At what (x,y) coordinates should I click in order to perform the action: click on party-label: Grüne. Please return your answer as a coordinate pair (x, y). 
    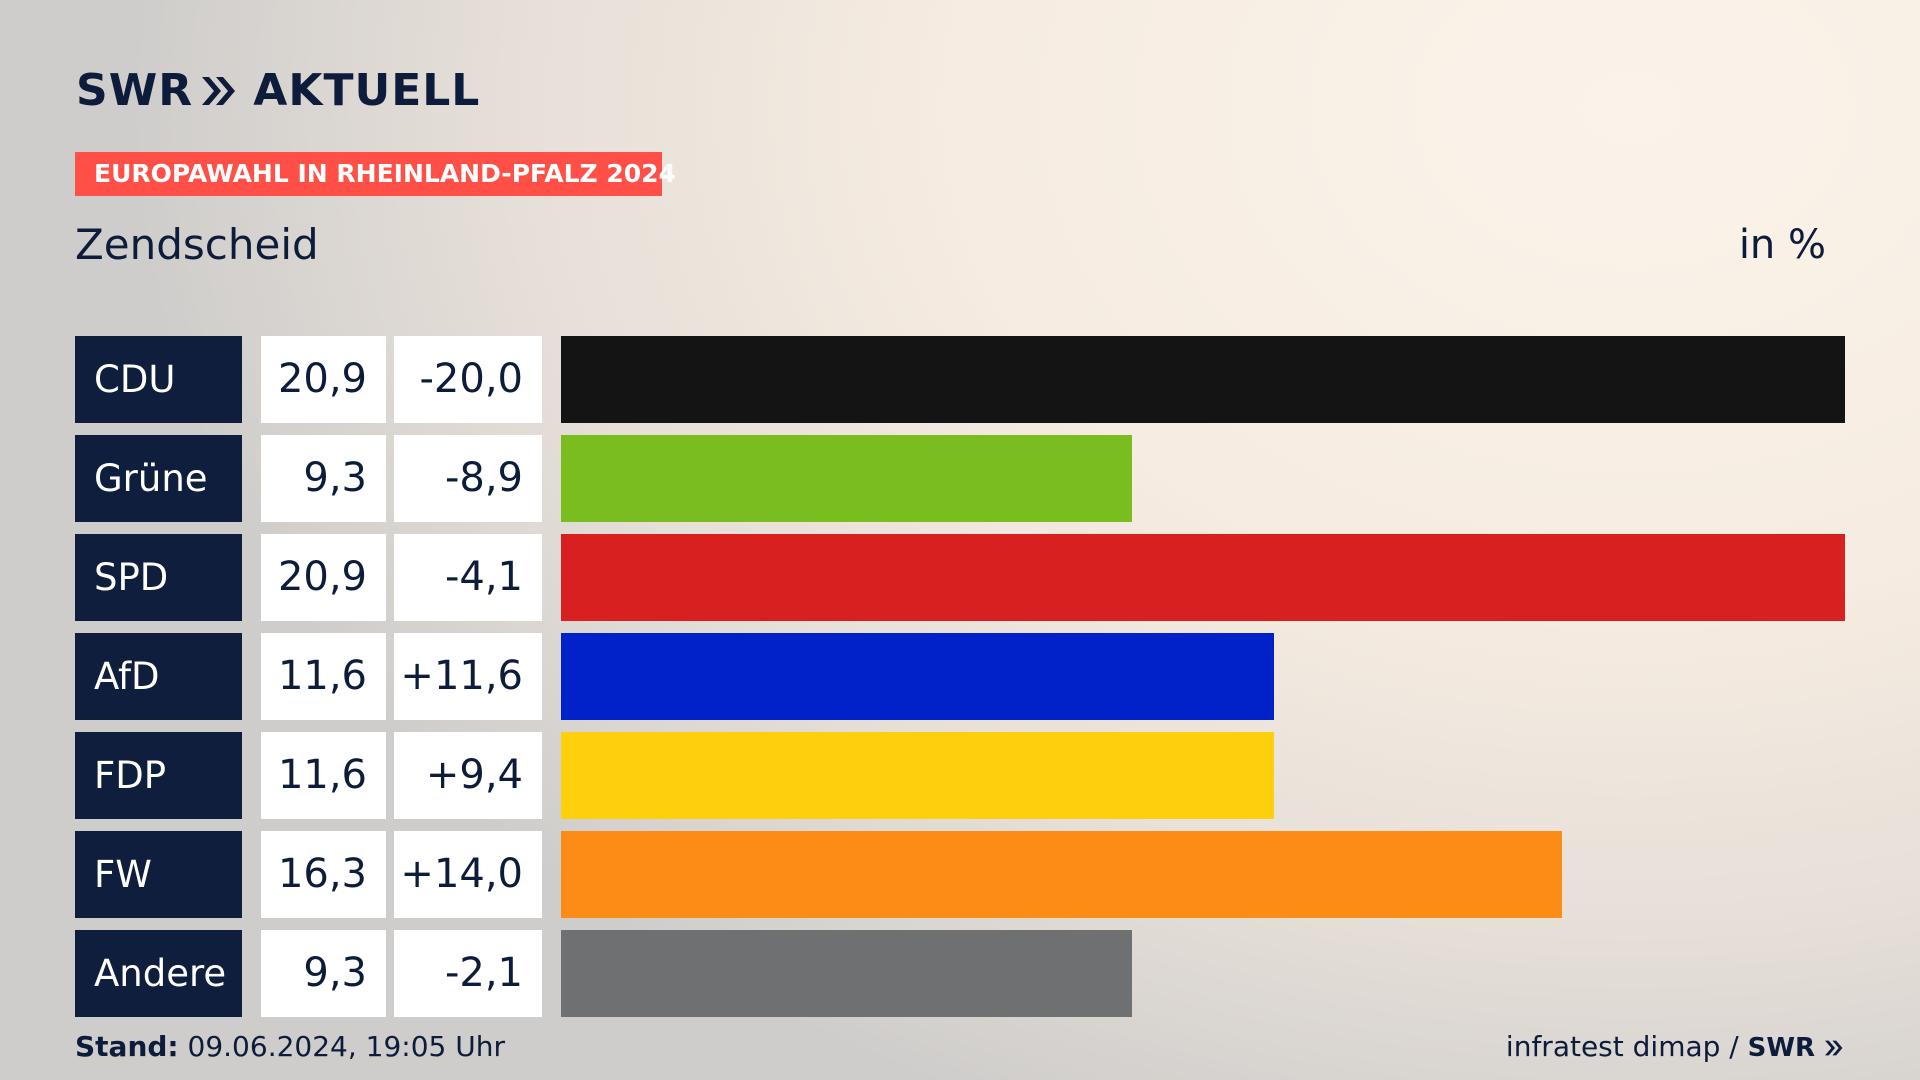
    Looking at the image, I should click on (158, 478).